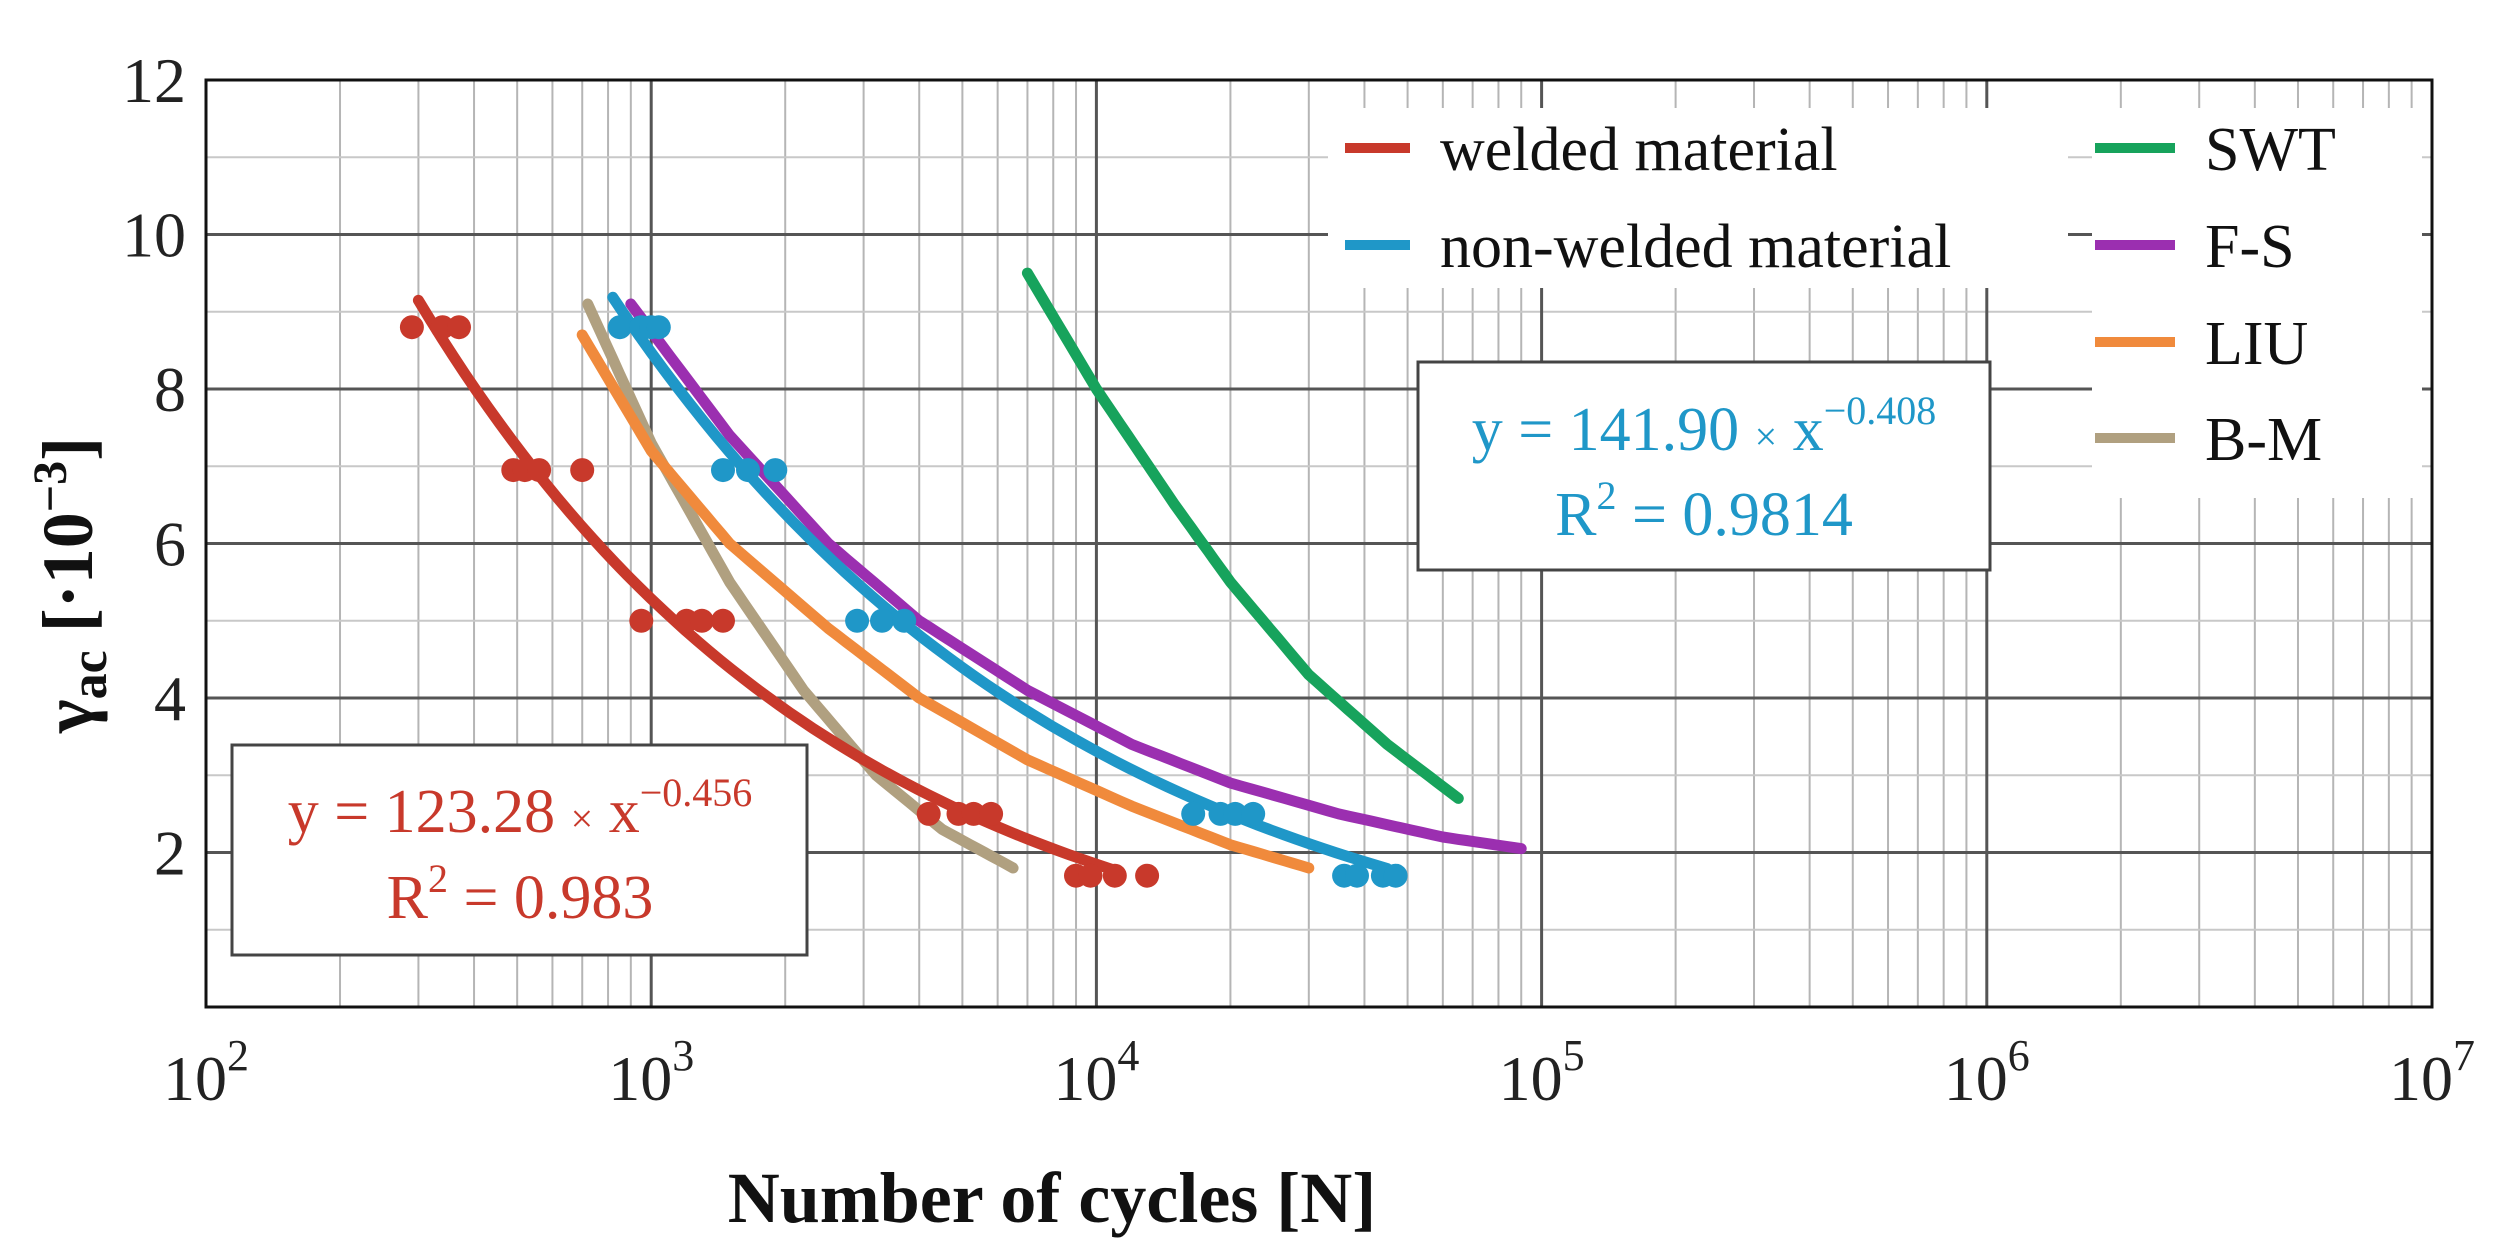  Describe the element at coordinates (438, 878) in the screenshot. I see `r2-welded-sup: 2` at that location.